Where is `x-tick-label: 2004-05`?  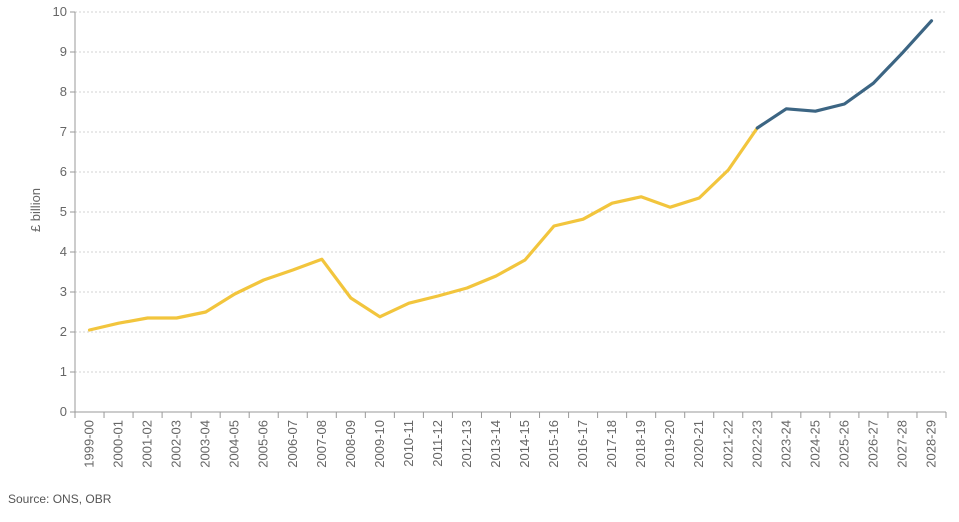 x-tick-label: 2004-05 is located at coordinates (234, 444).